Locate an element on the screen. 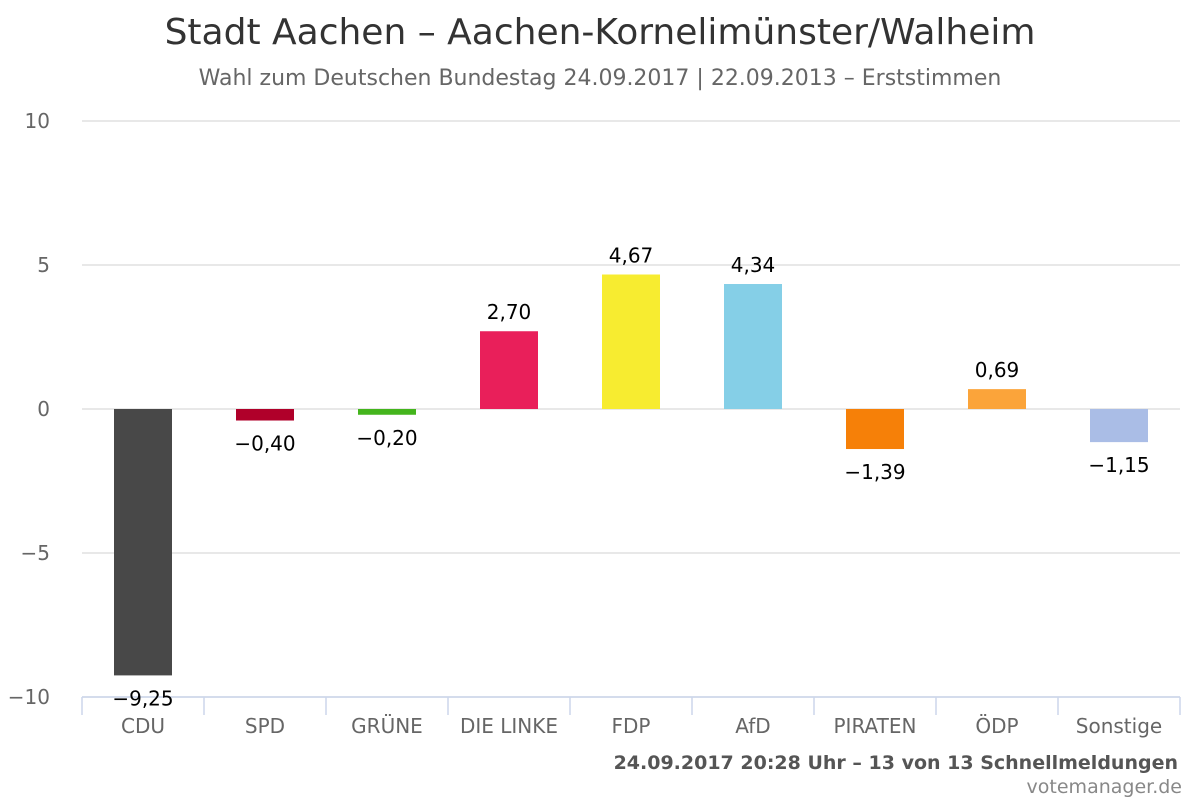 Image resolution: width=1200 pixels, height=800 pixels. data-label: −1,15 is located at coordinates (1118, 465).